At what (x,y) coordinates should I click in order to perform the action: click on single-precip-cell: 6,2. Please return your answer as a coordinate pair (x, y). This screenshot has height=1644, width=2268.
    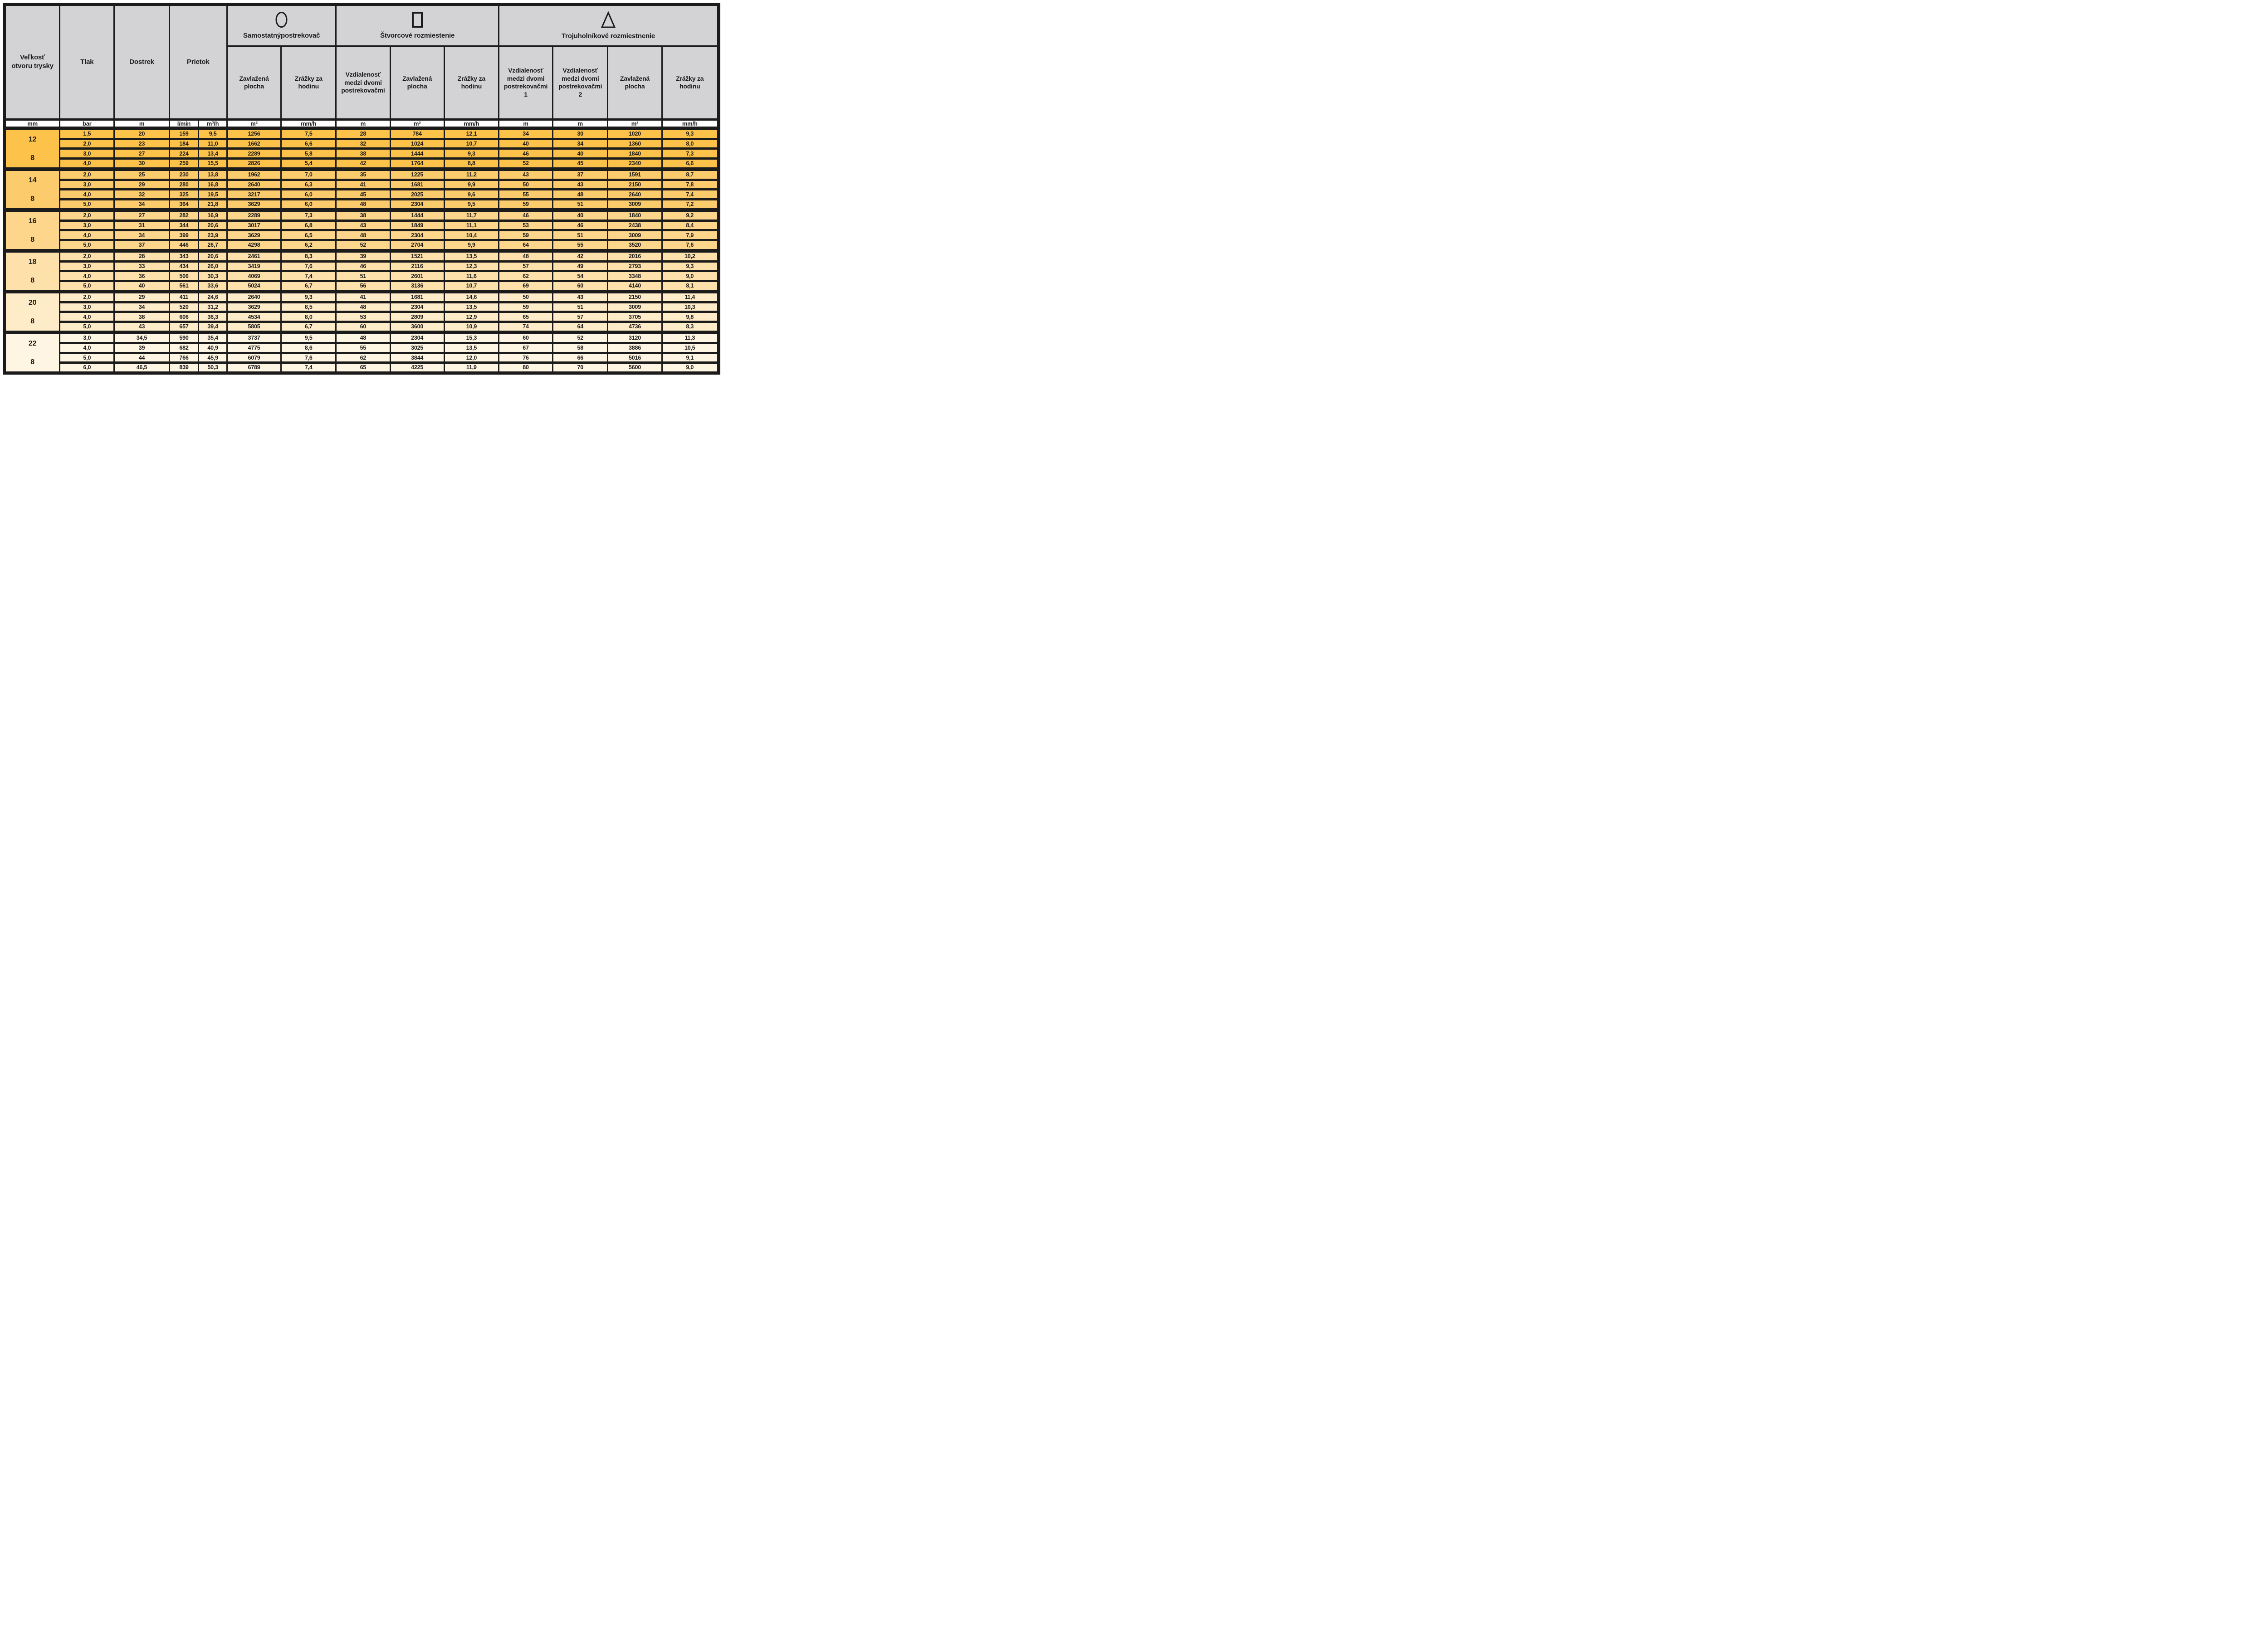
    Looking at the image, I should click on (309, 245).